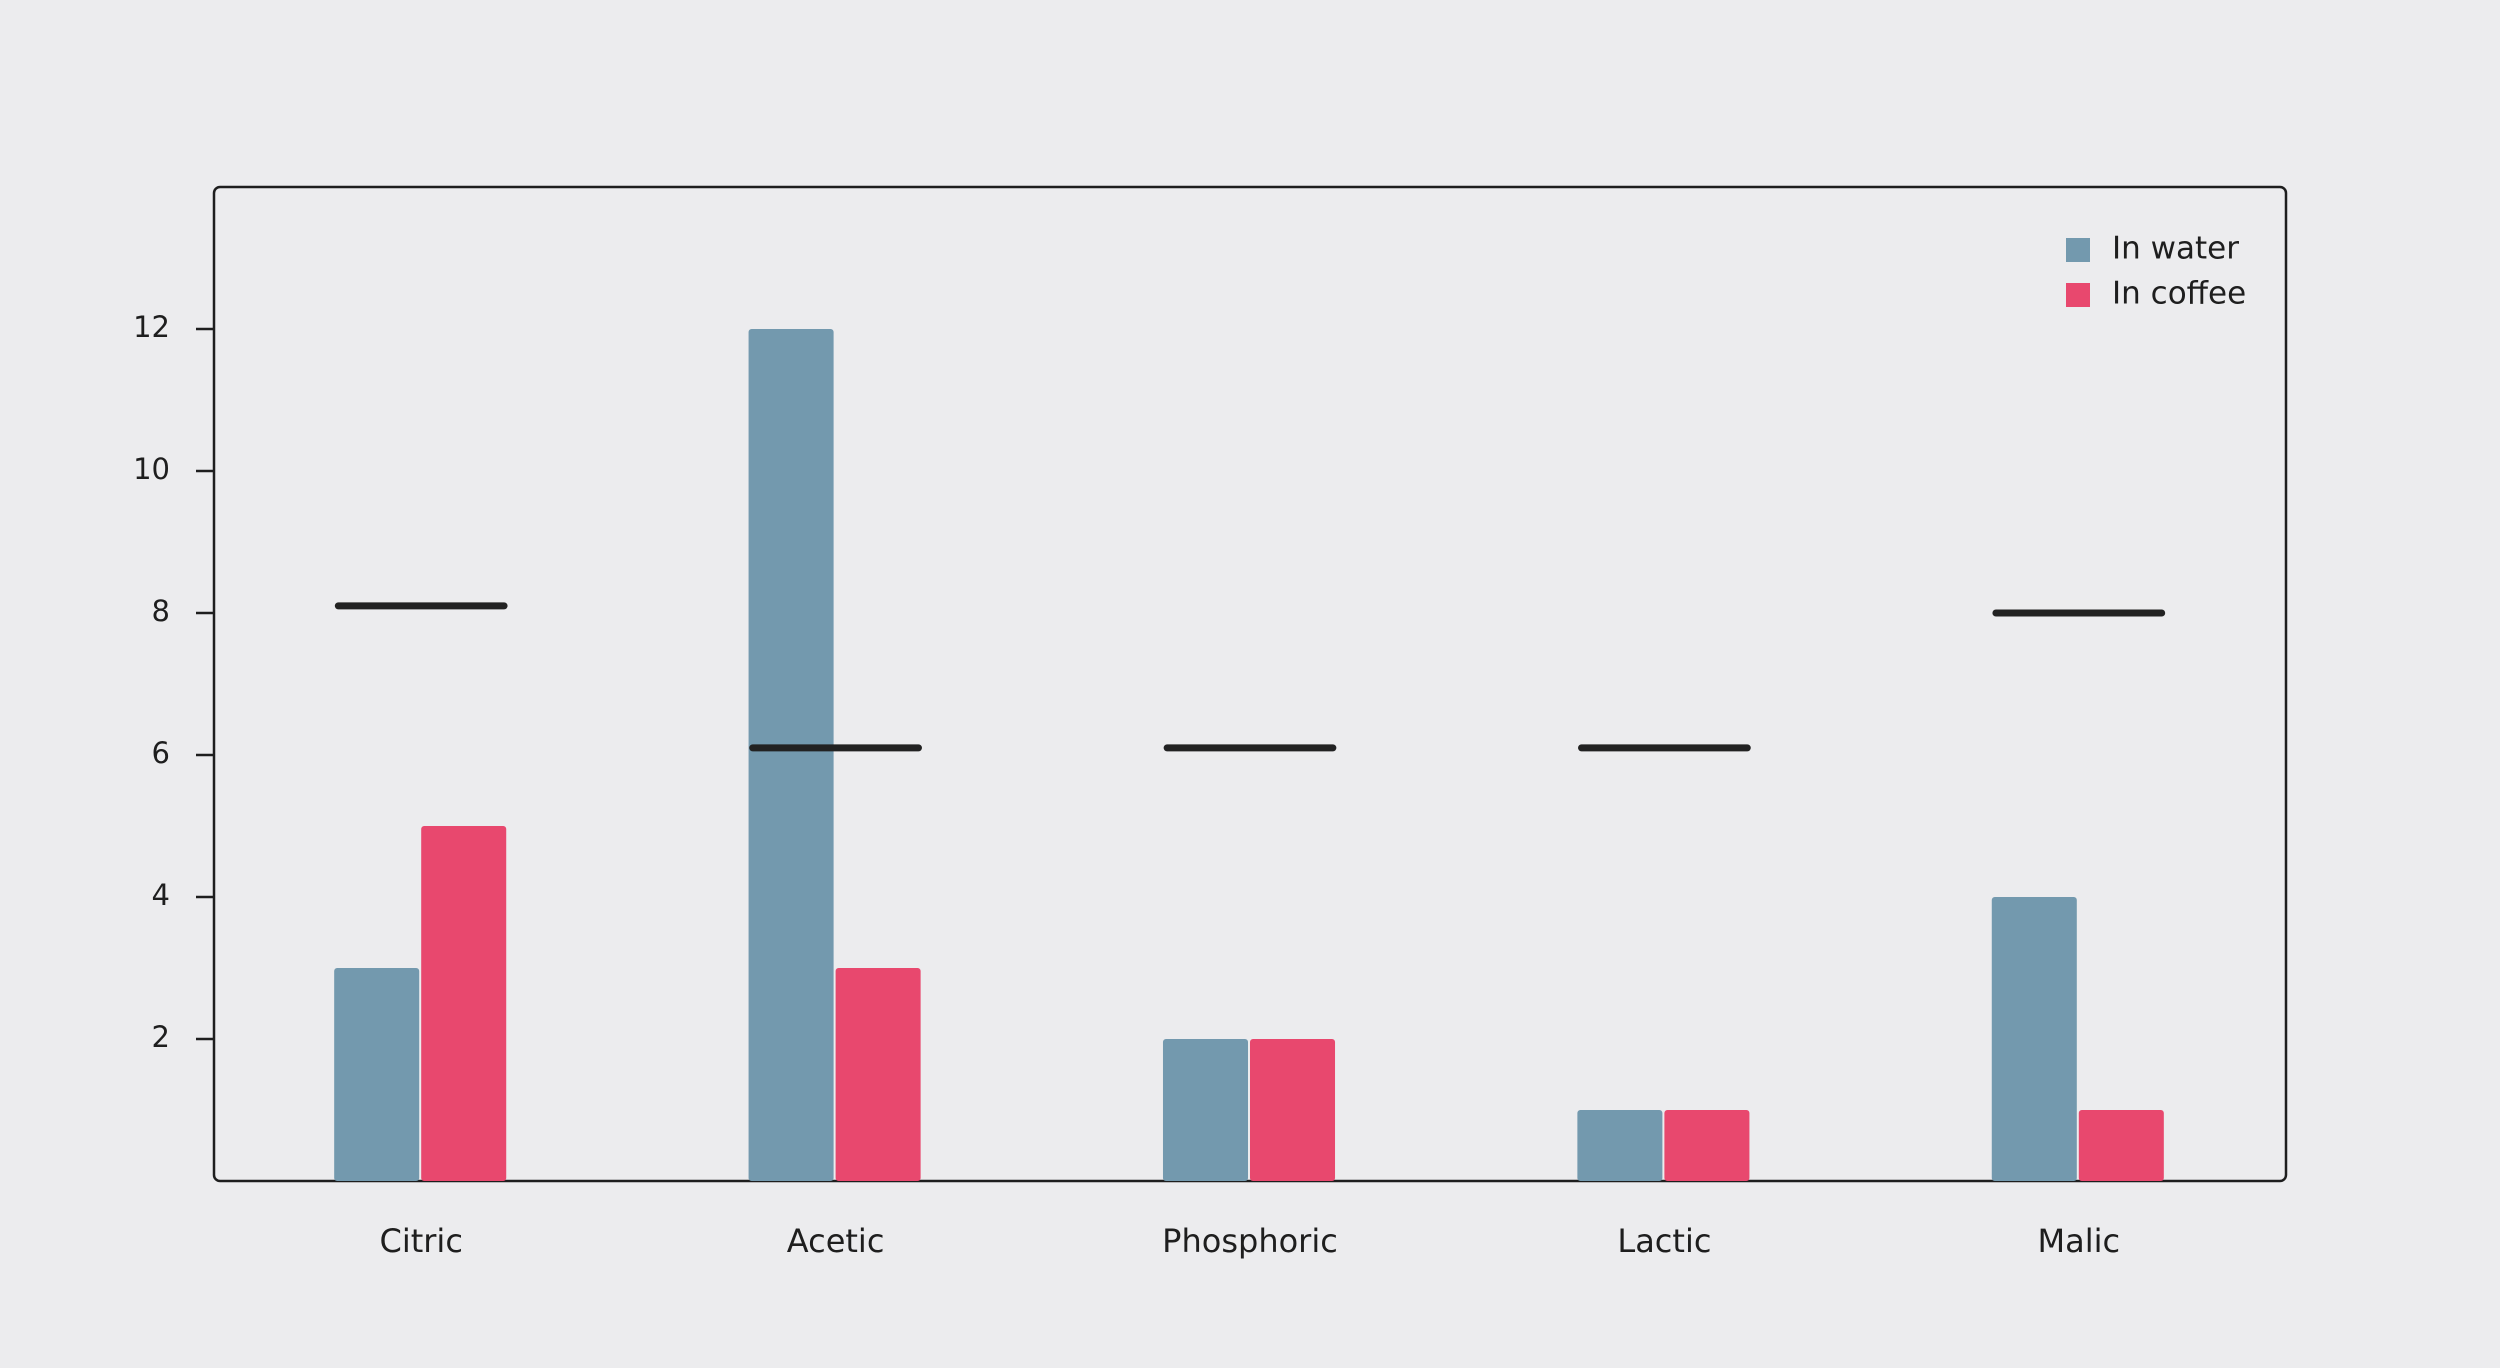 The height and width of the screenshot is (1368, 2500). I want to click on y-tick-label: 10, so click(151, 469).